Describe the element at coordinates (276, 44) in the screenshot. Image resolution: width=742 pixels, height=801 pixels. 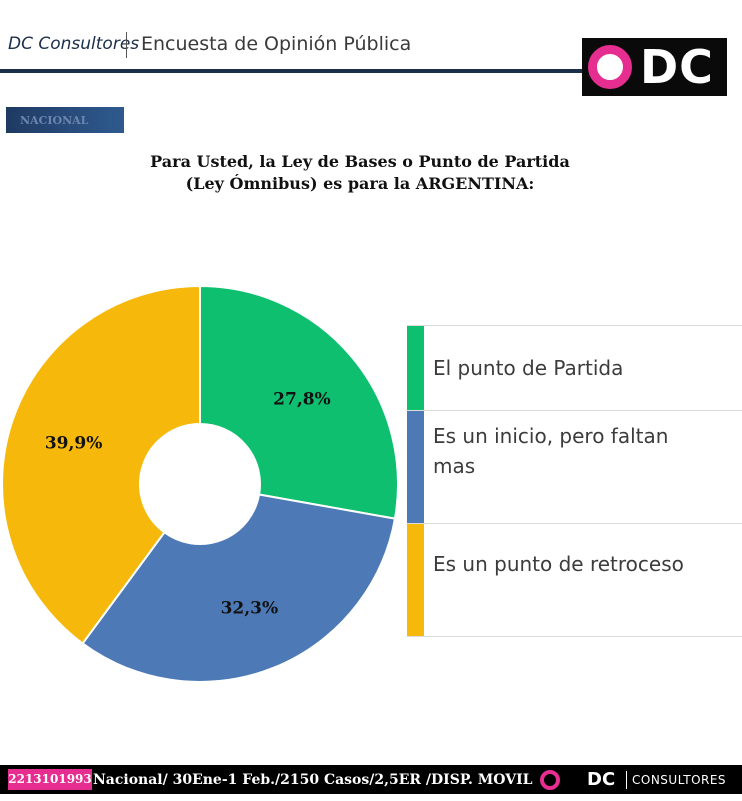
I see `header-title: Encuesta de Opinión Pública` at that location.